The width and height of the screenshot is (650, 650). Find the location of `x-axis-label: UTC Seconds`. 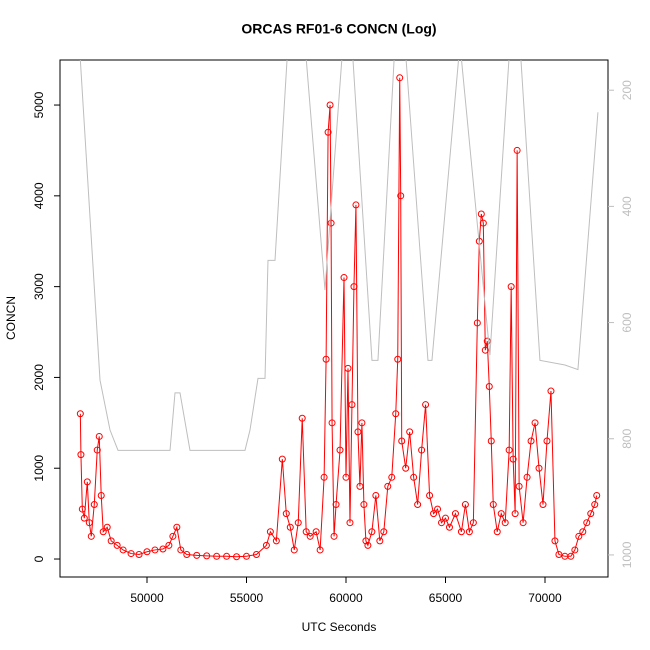

x-axis-label: UTC Seconds is located at coordinates (339, 627).